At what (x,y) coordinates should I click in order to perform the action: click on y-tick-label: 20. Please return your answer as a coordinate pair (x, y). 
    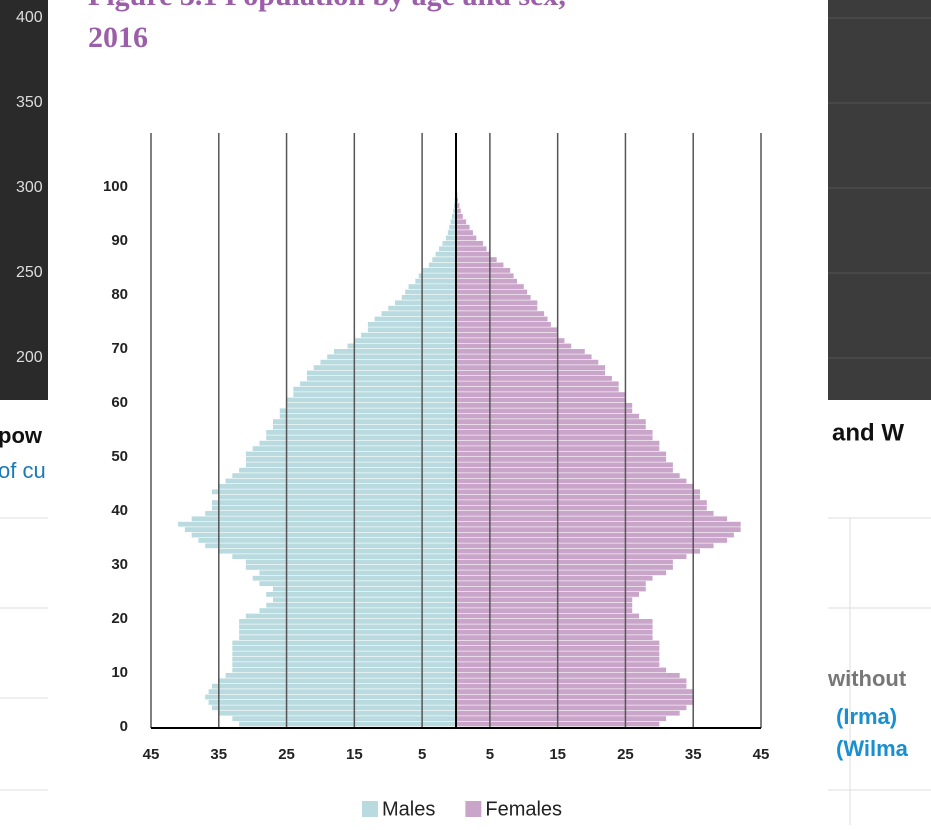
    Looking at the image, I should click on (119, 618).